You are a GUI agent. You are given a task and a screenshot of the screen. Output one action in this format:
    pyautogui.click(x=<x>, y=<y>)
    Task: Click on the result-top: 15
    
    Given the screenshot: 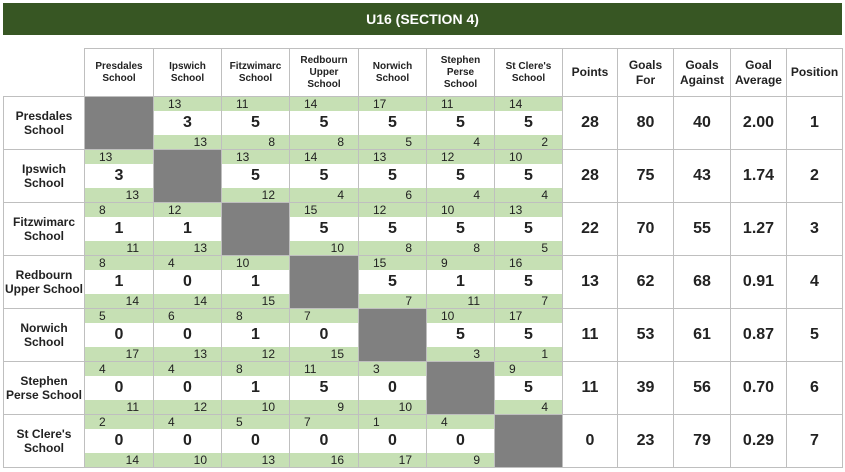 What is the action you would take?
    pyautogui.click(x=324, y=210)
    